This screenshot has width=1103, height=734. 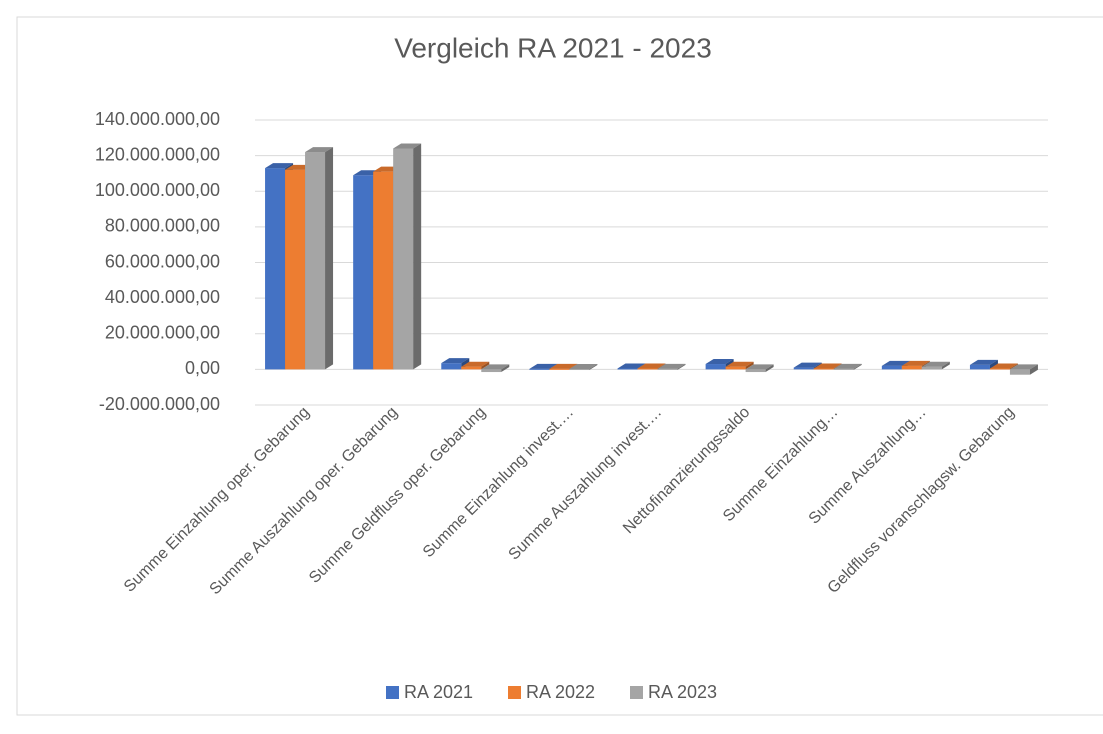 What do you see at coordinates (560, 692) in the screenshot?
I see `legend-label: RA 2022` at bounding box center [560, 692].